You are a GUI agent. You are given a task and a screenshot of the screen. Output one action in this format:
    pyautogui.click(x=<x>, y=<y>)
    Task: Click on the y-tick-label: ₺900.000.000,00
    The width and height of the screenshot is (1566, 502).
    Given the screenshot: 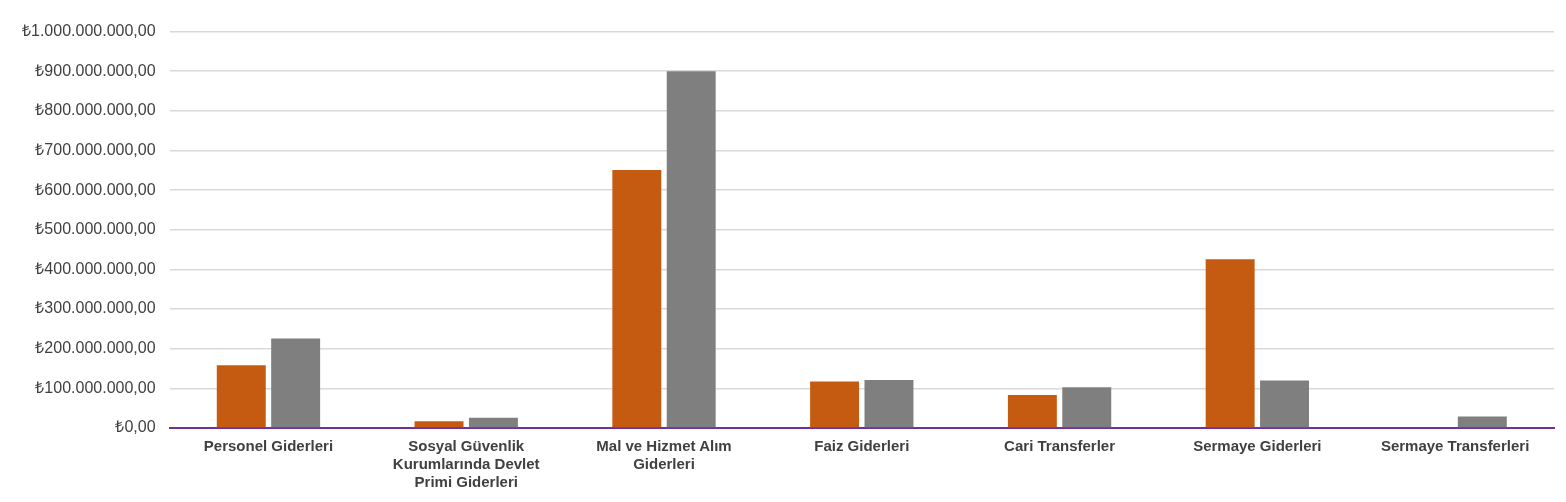 What is the action you would take?
    pyautogui.click(x=95, y=70)
    